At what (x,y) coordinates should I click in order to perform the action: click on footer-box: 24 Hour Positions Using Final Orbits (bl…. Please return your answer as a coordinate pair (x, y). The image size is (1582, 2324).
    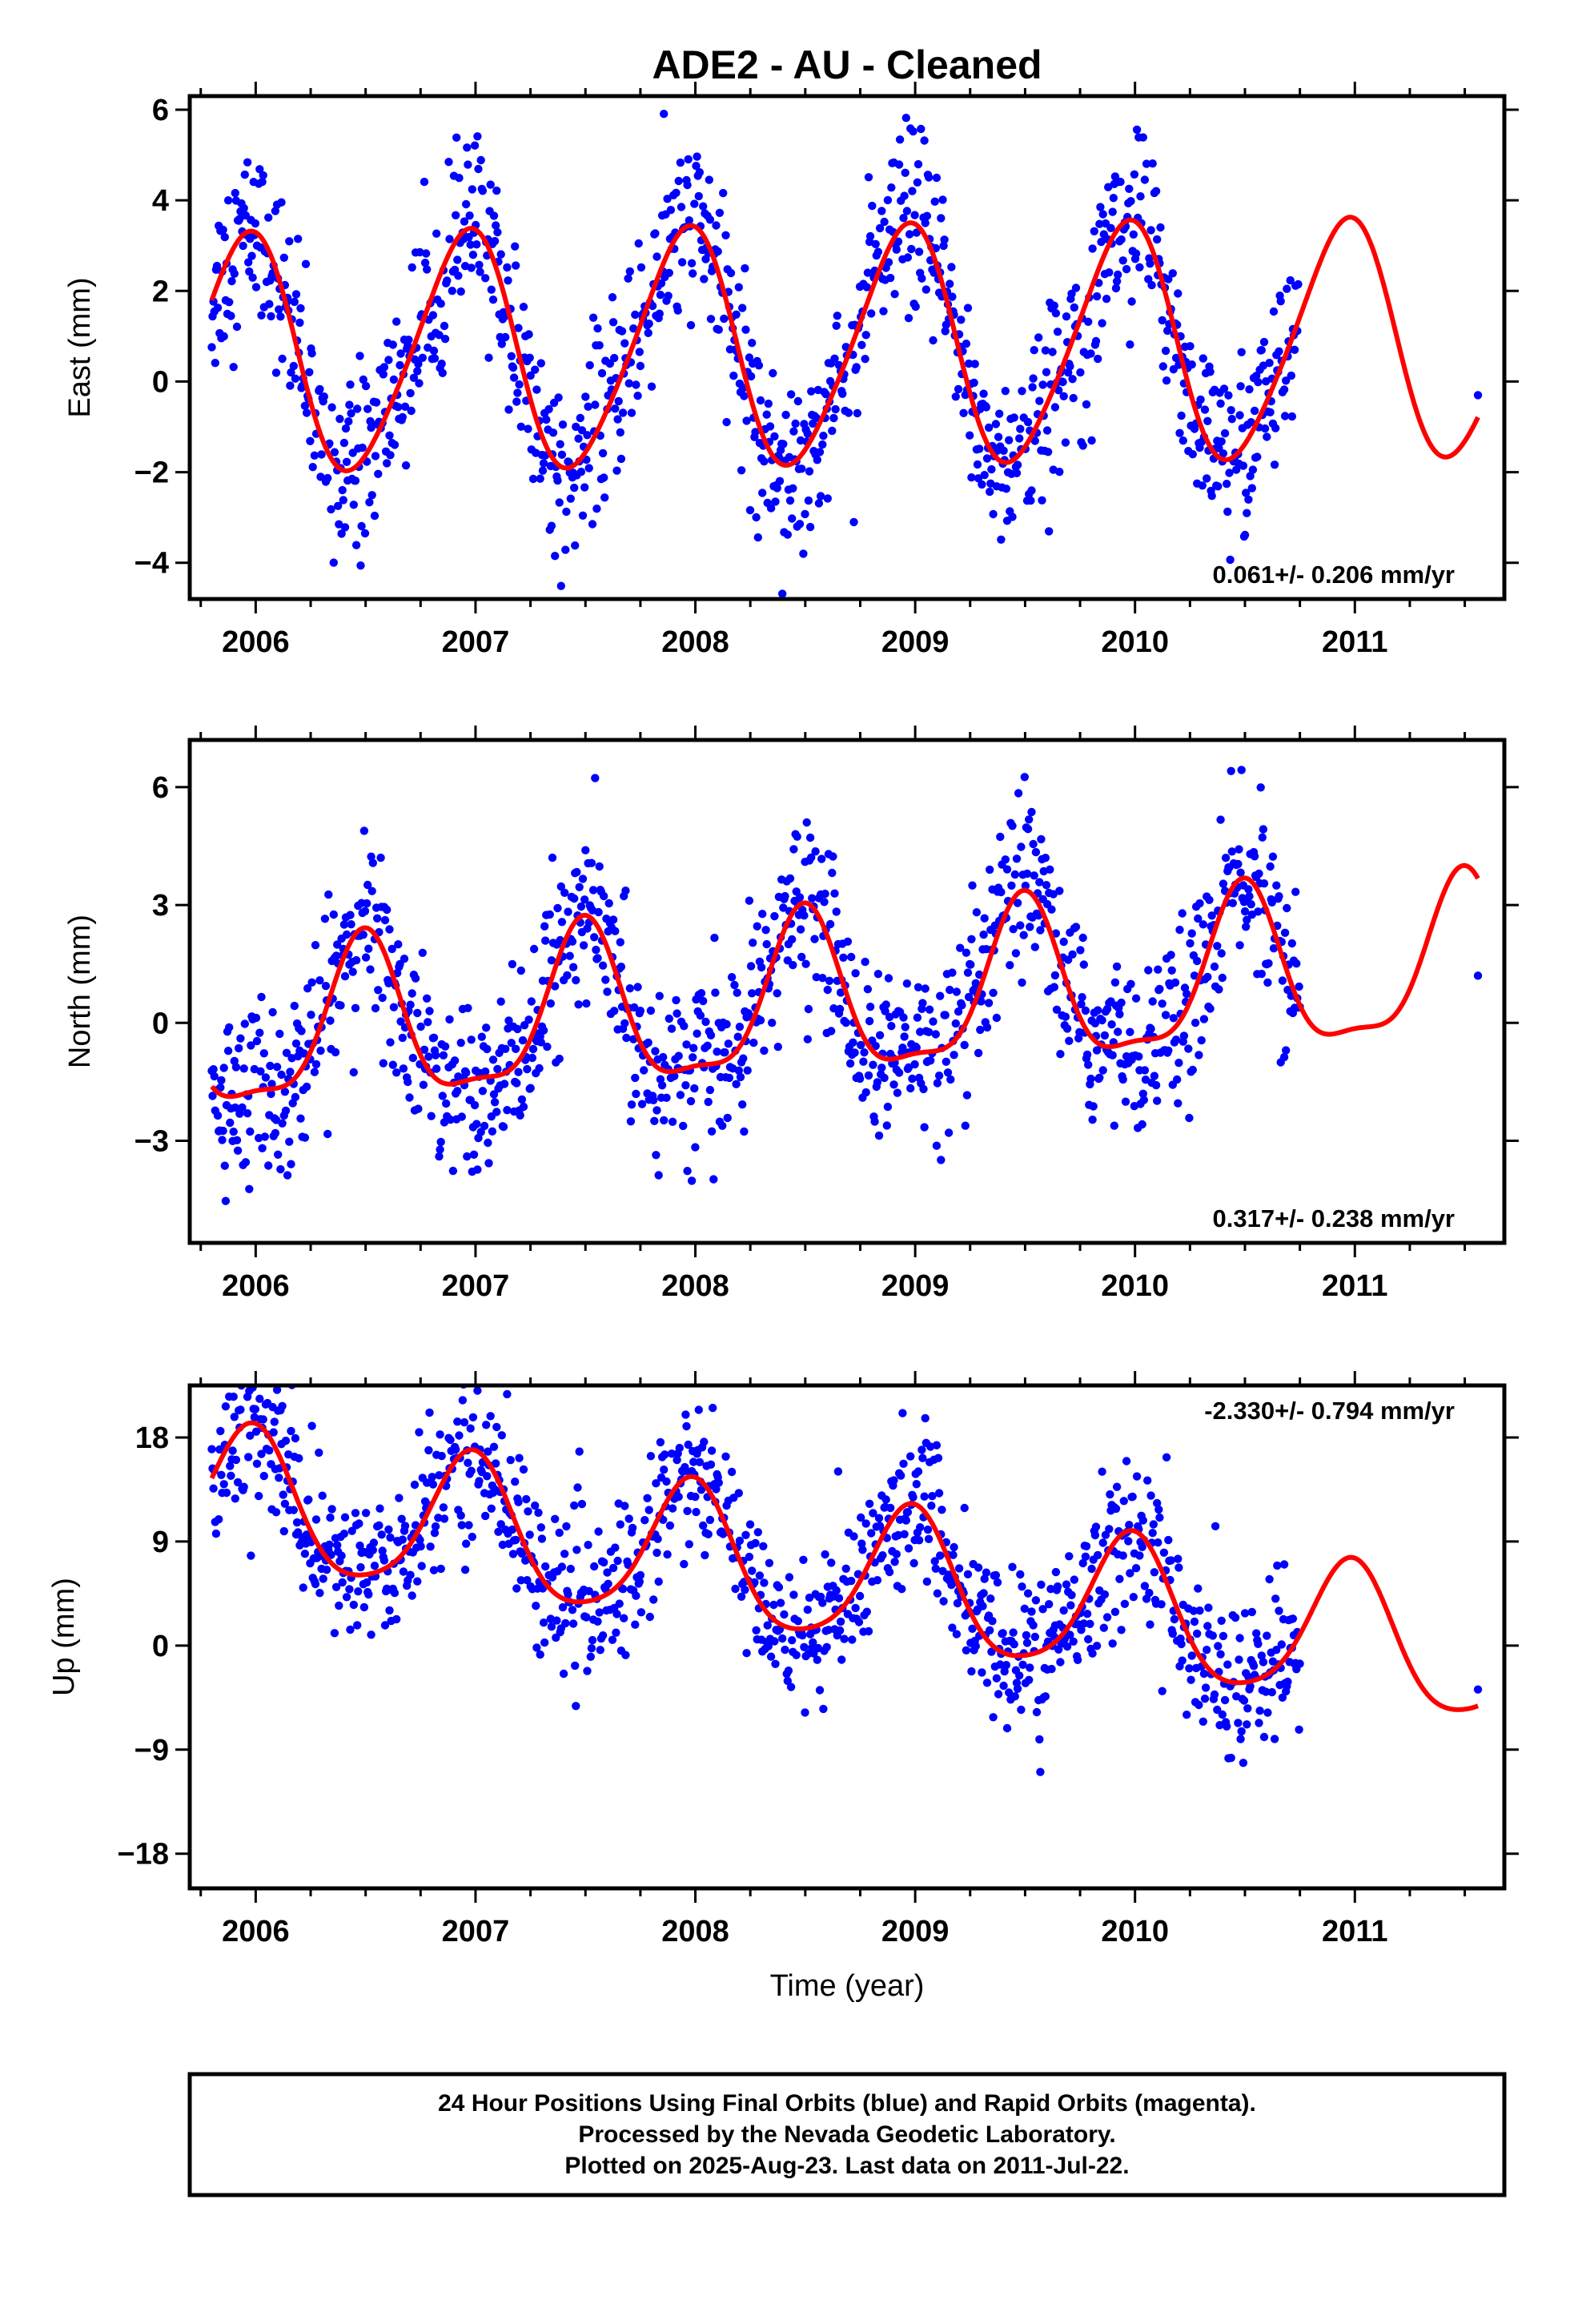
    Looking at the image, I should click on (847, 2134).